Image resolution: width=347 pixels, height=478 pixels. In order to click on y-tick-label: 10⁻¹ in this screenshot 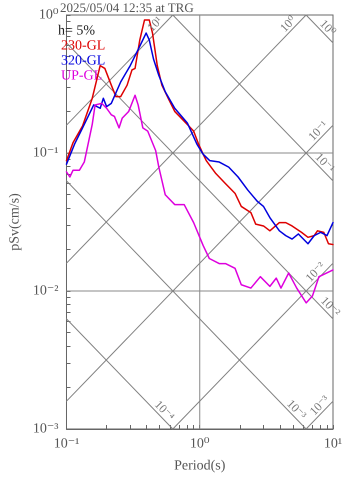, I will do `click(45, 153)`.